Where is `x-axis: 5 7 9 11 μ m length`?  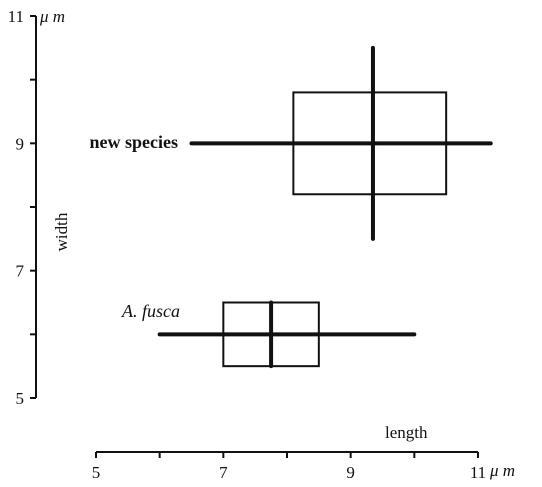
x-axis: 5 7 9 11 μ m length is located at coordinates (303, 452).